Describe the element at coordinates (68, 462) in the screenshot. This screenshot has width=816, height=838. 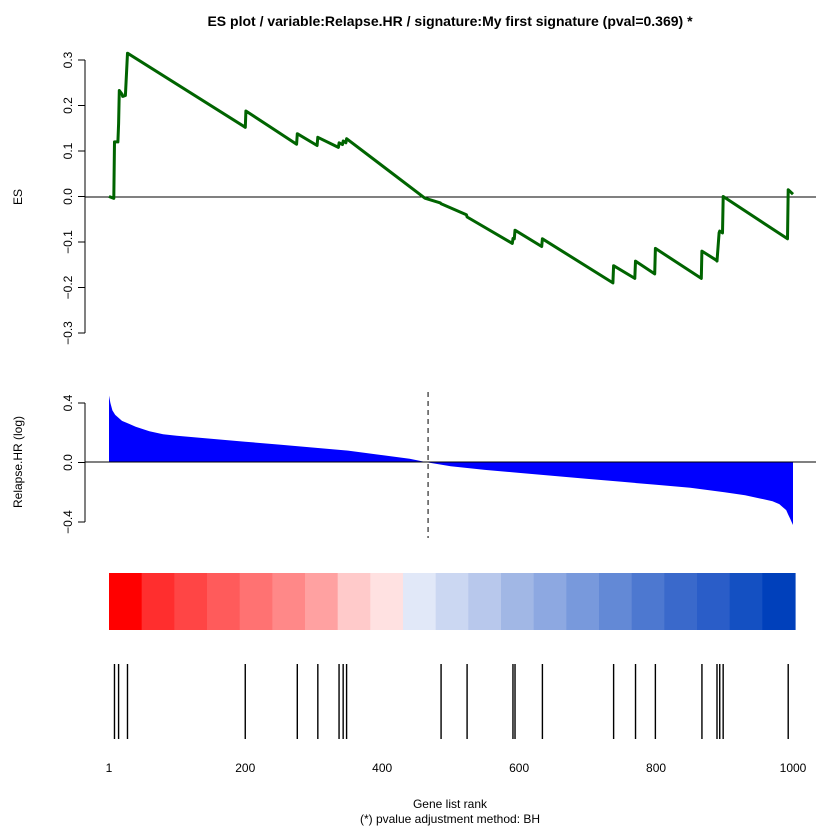
I see `hr-y-tick-label: 0.0` at that location.